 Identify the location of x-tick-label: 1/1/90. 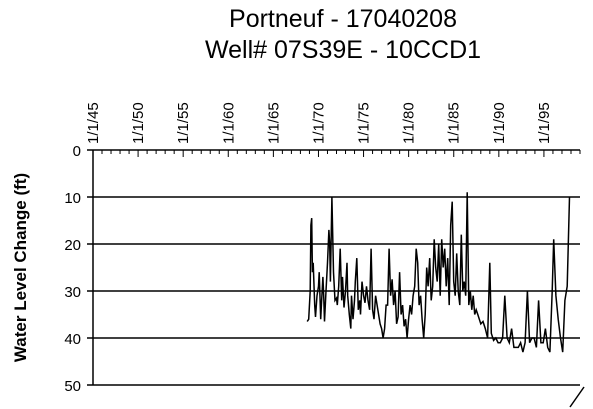
(499, 123).